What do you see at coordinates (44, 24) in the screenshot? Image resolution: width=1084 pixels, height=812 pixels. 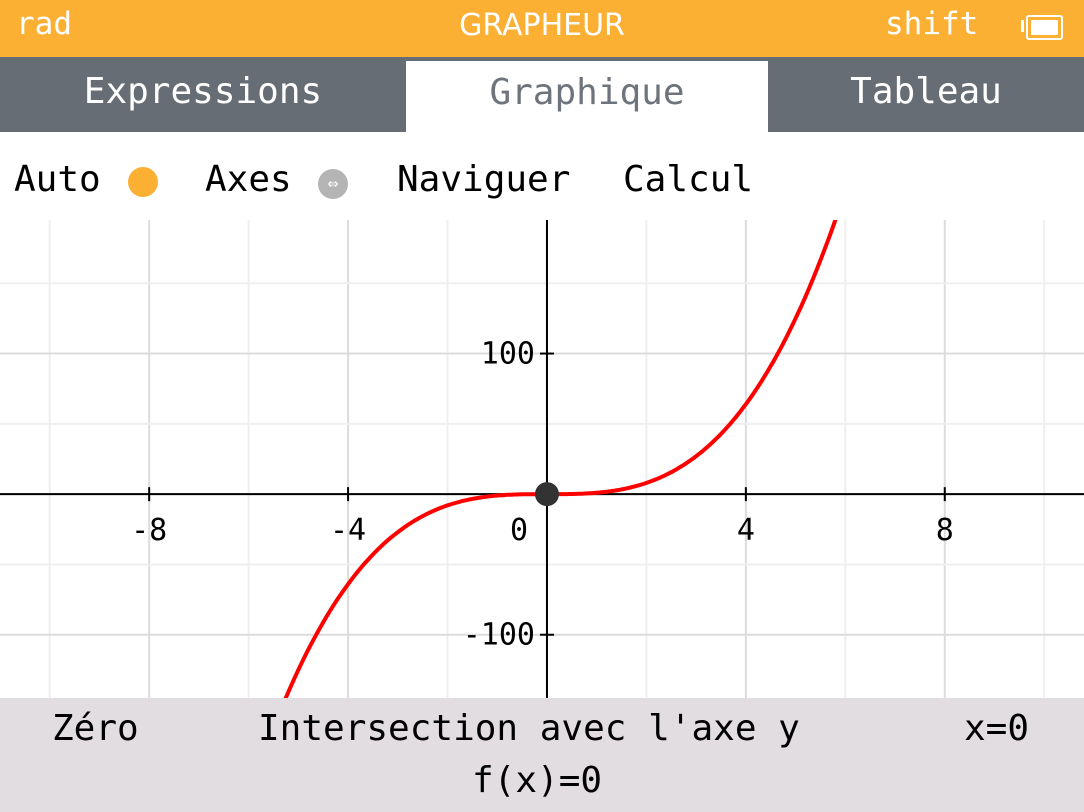 I see `angle-mode-indicator: rad` at bounding box center [44, 24].